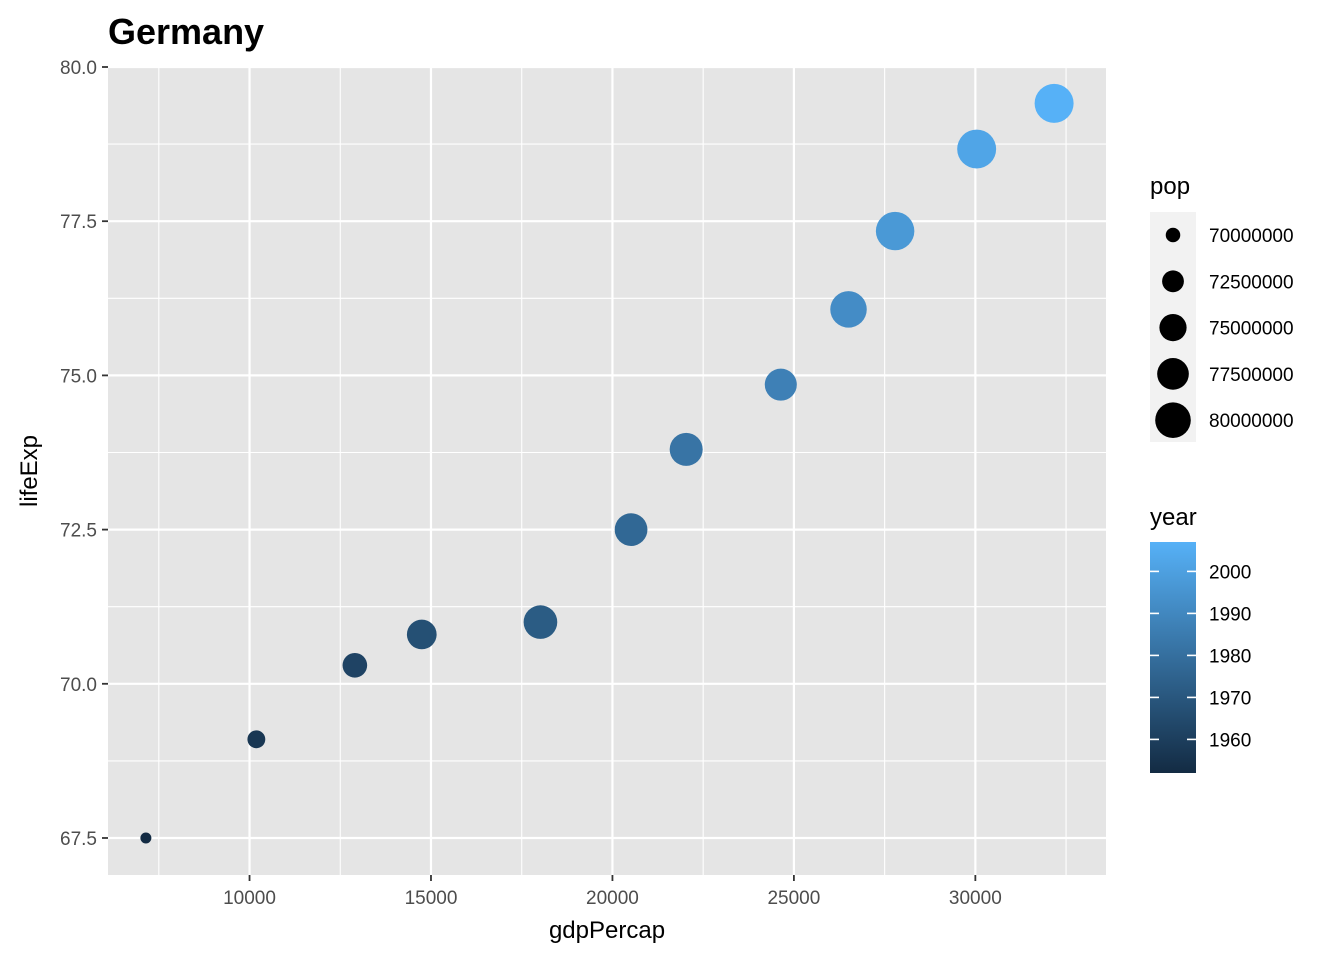 This screenshot has height=960, width=1344. What do you see at coordinates (186, 31) in the screenshot?
I see `chart-title: Germany` at bounding box center [186, 31].